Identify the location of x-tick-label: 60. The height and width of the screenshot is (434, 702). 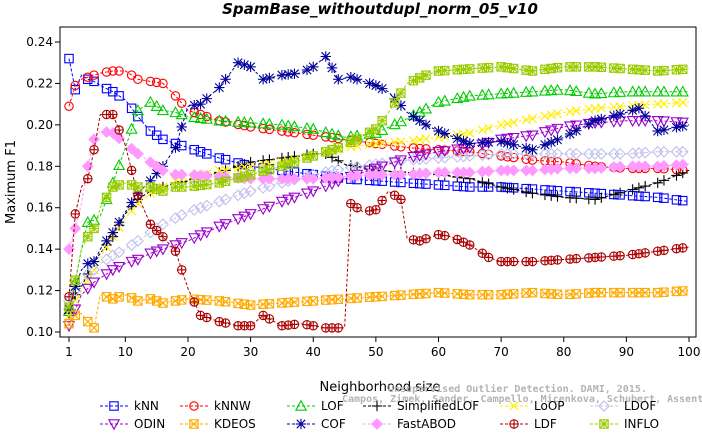
(438, 352).